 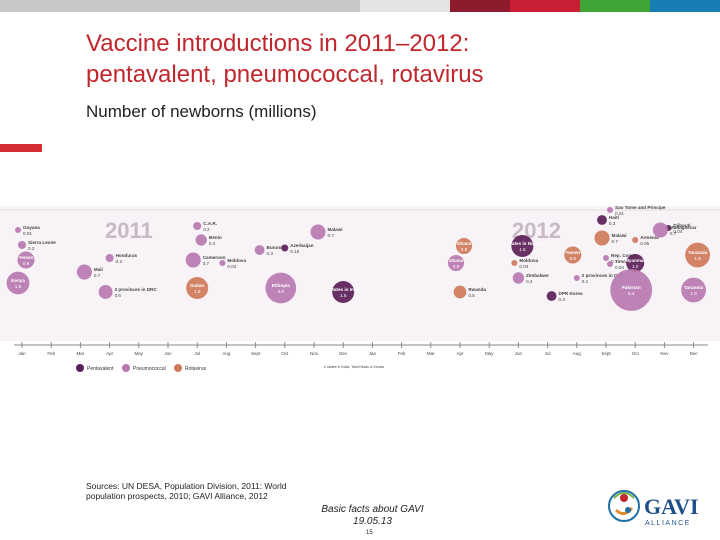 I want to click on bubble-value: 0.9, so click(x=26, y=263).